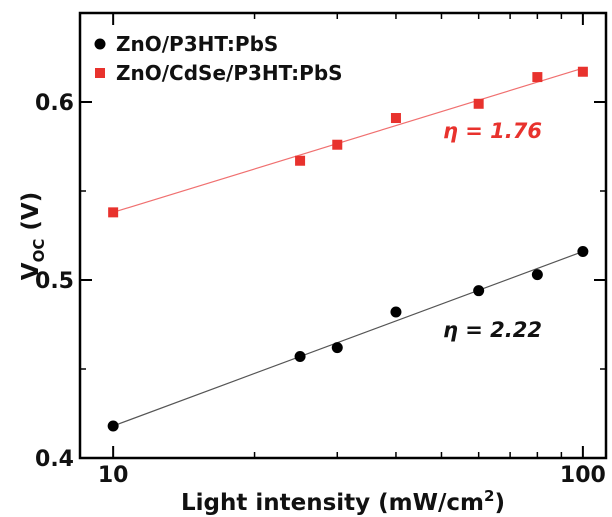 The image size is (612, 517). Describe the element at coordinates (492, 330) in the screenshot. I see `slope-annotation: η = 2.22` at that location.